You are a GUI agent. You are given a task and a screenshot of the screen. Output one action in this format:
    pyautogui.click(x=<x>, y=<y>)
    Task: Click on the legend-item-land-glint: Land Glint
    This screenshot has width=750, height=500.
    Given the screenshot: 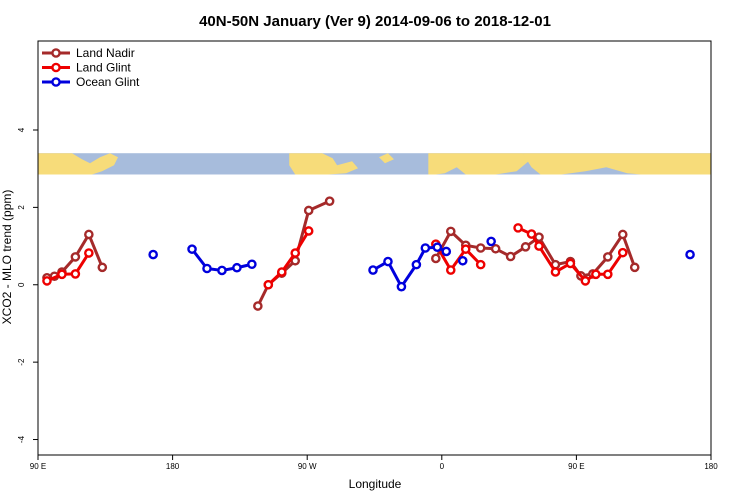 What is the action you would take?
    pyautogui.click(x=86, y=68)
    